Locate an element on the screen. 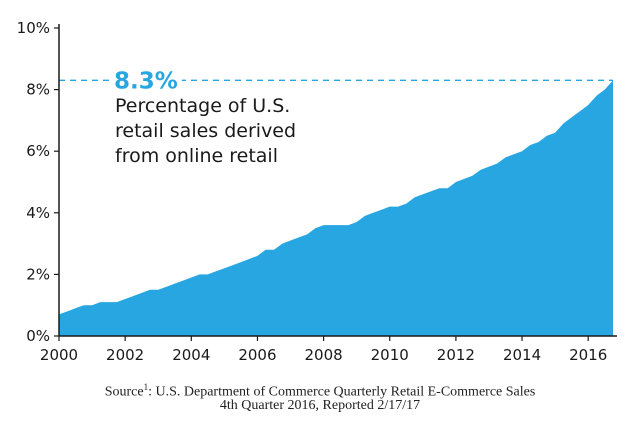 This screenshot has height=438, width=640. y-tick-label: 0% is located at coordinates (38, 336).